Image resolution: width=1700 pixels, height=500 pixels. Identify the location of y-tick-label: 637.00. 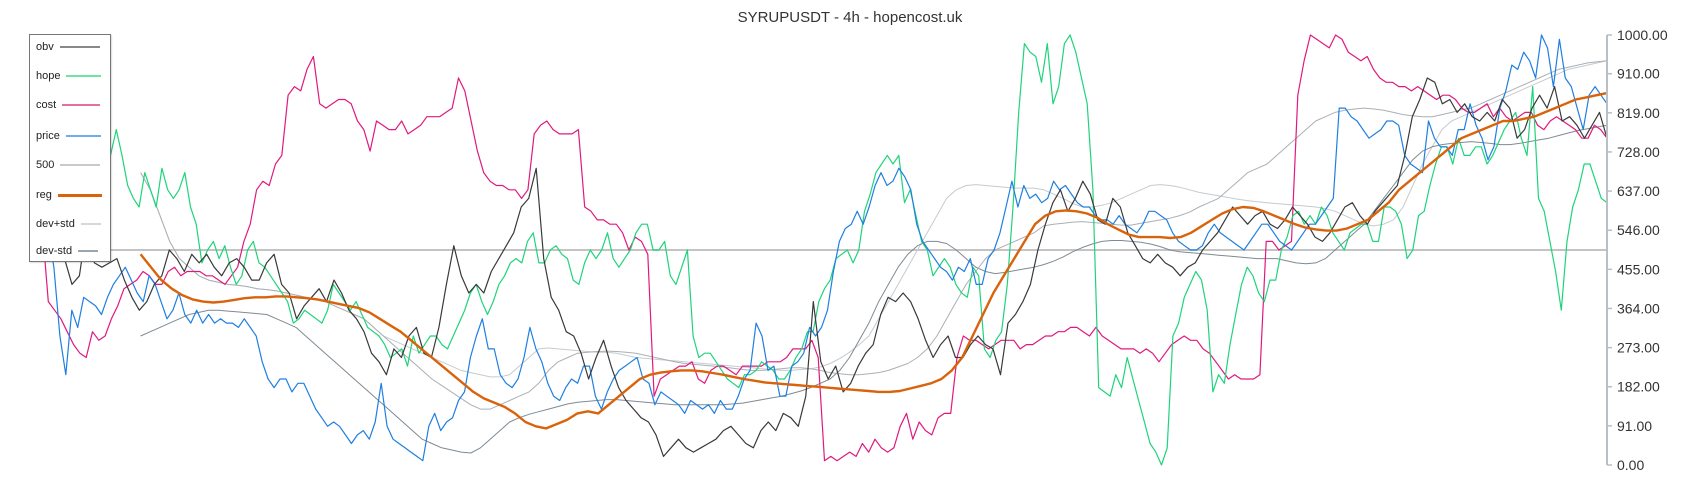
(1638, 191).